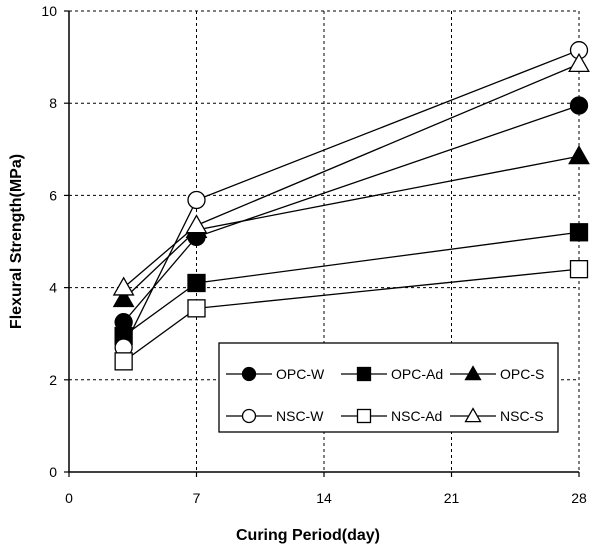 The image size is (600, 556). What do you see at coordinates (53, 380) in the screenshot?
I see `y-tick-label: 2` at bounding box center [53, 380].